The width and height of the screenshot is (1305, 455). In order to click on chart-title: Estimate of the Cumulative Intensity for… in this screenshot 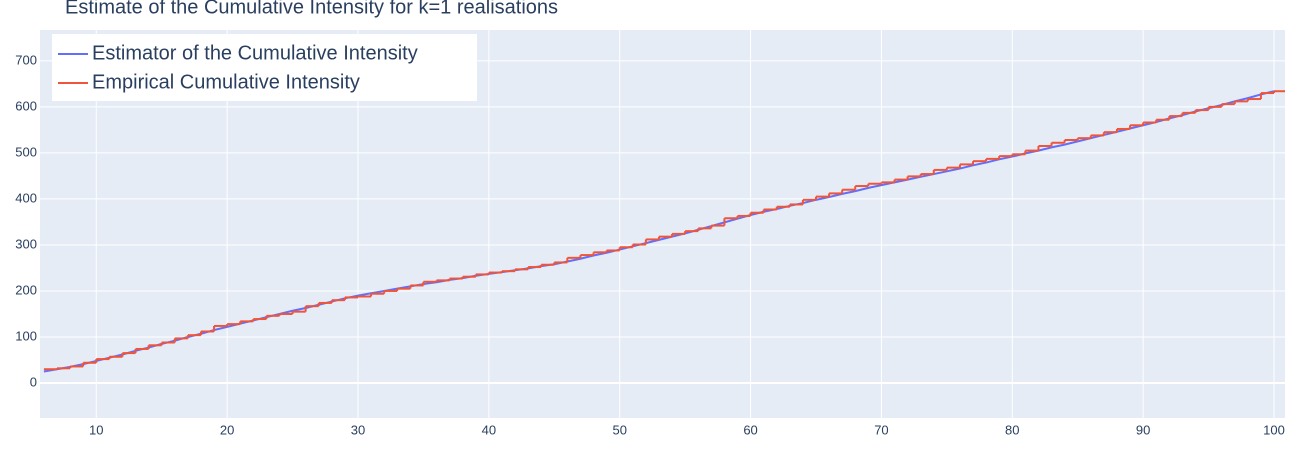, I will do `click(311, 9)`.